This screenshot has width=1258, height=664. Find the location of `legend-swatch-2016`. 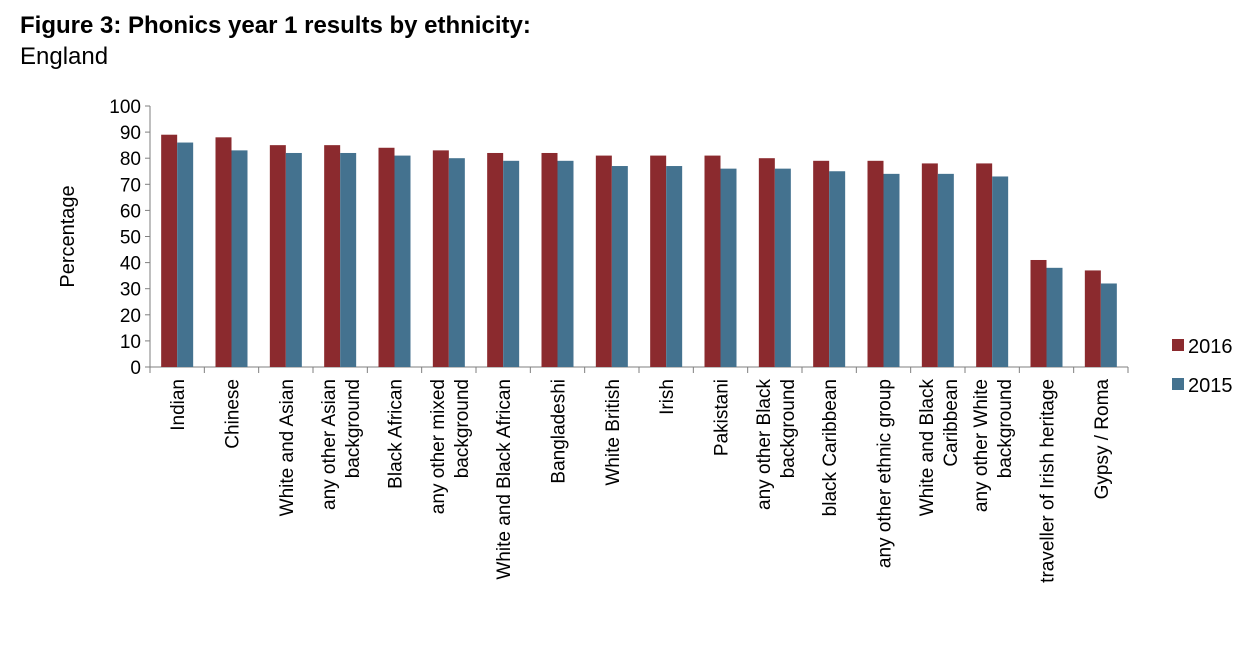

legend-swatch-2016 is located at coordinates (1178, 345).